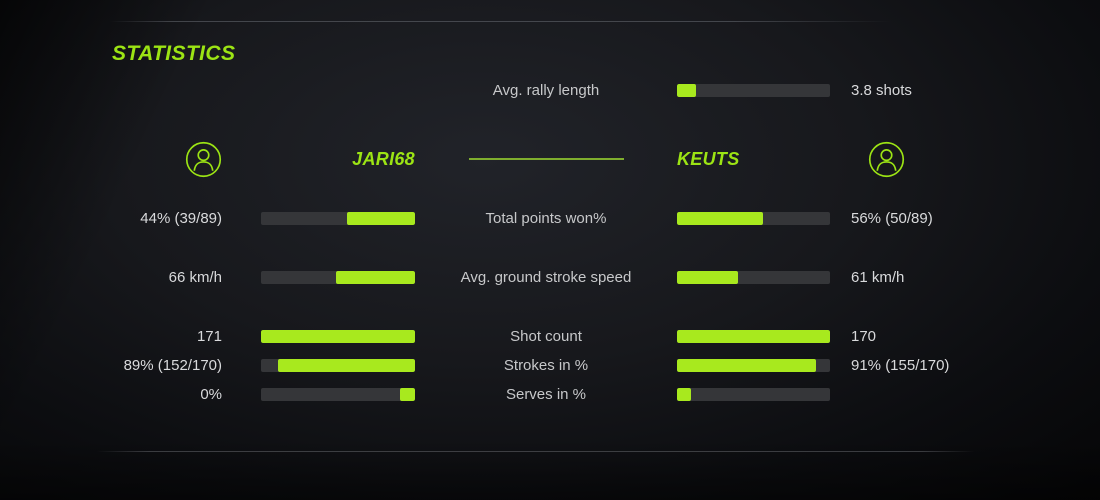 The width and height of the screenshot is (1100, 500). Describe the element at coordinates (546, 90) in the screenshot. I see `rally-length-label: Avg. rally length` at that location.